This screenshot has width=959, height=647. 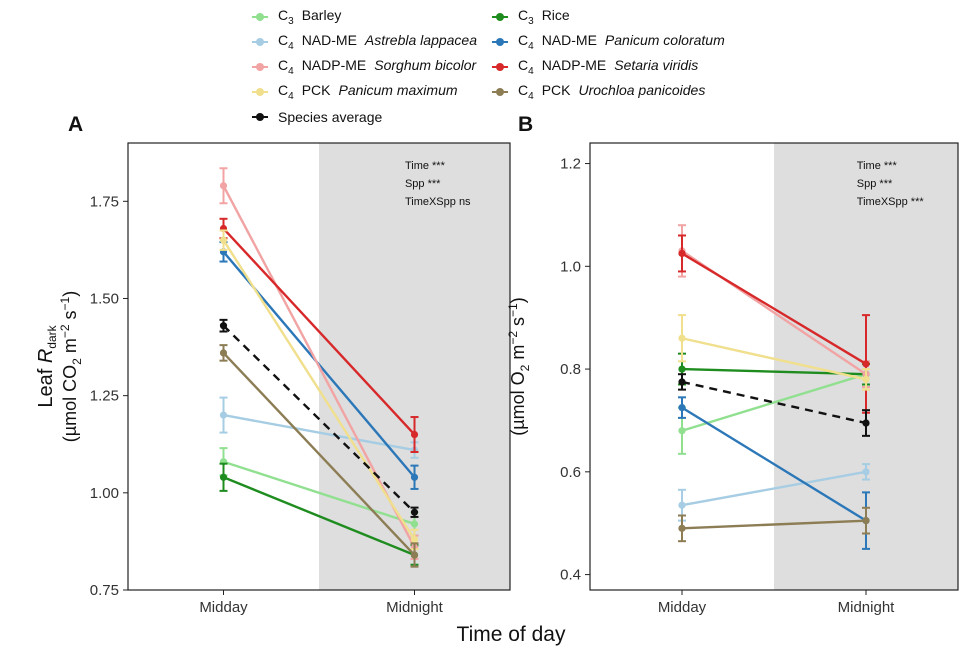 I want to click on legend-label-barley: C3 Barley, so click(x=310, y=17).